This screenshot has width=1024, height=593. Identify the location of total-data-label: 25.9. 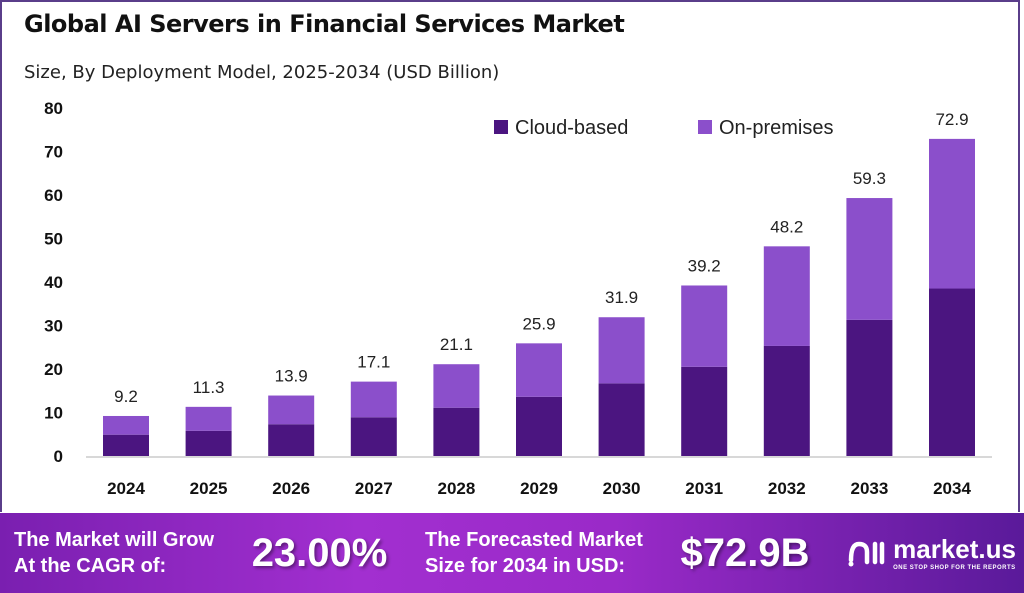
(538, 323).